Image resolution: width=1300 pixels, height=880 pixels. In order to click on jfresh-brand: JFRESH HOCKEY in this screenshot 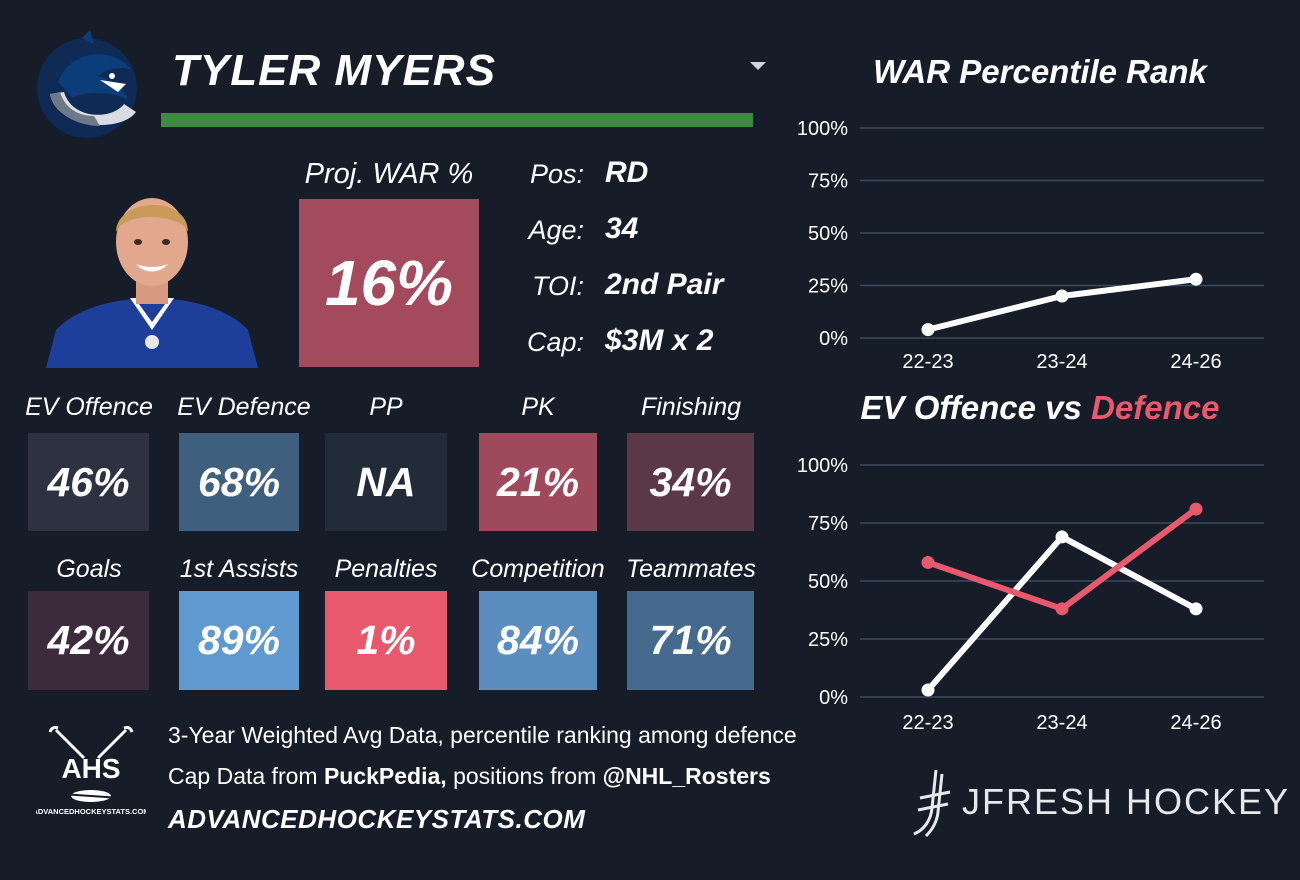, I will do `click(1126, 801)`.